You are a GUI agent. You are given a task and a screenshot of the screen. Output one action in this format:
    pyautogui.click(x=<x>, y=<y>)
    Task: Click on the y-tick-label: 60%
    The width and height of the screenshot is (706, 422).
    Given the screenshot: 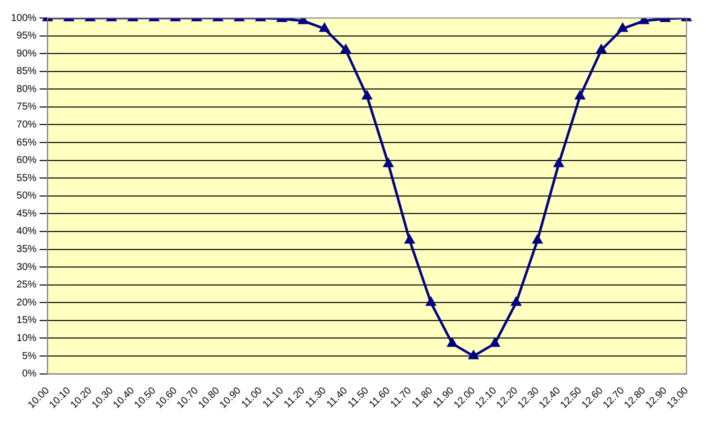 What is the action you would take?
    pyautogui.click(x=26, y=160)
    